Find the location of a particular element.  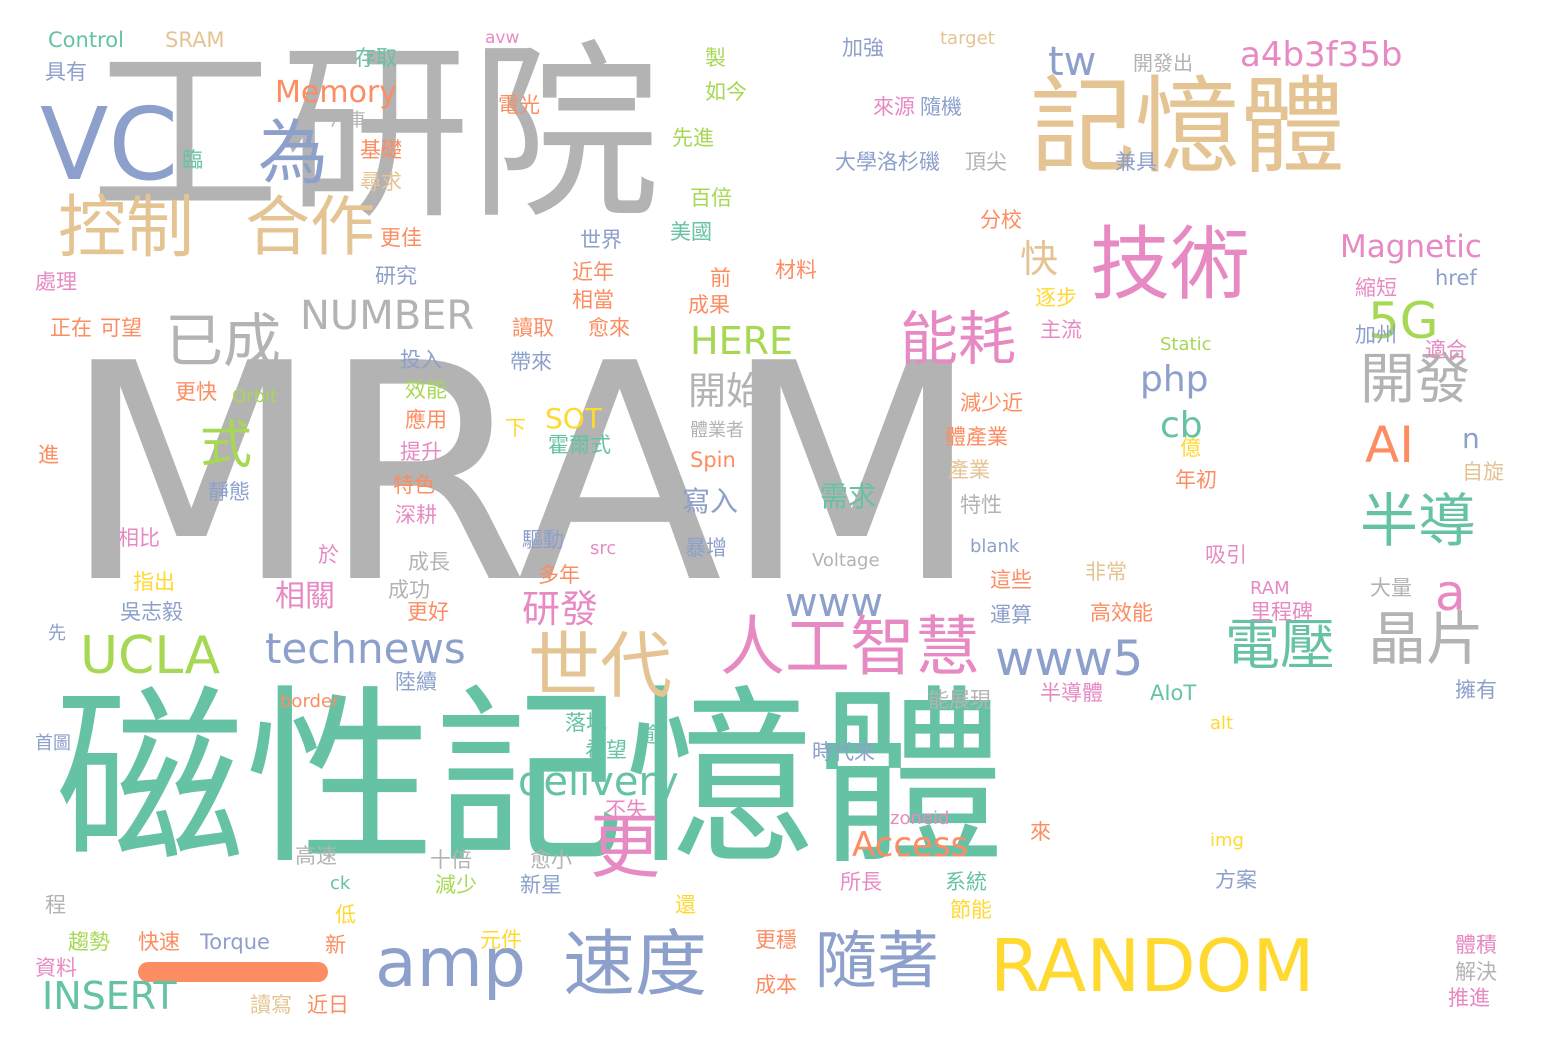

word: 所長 is located at coordinates (861, 882).